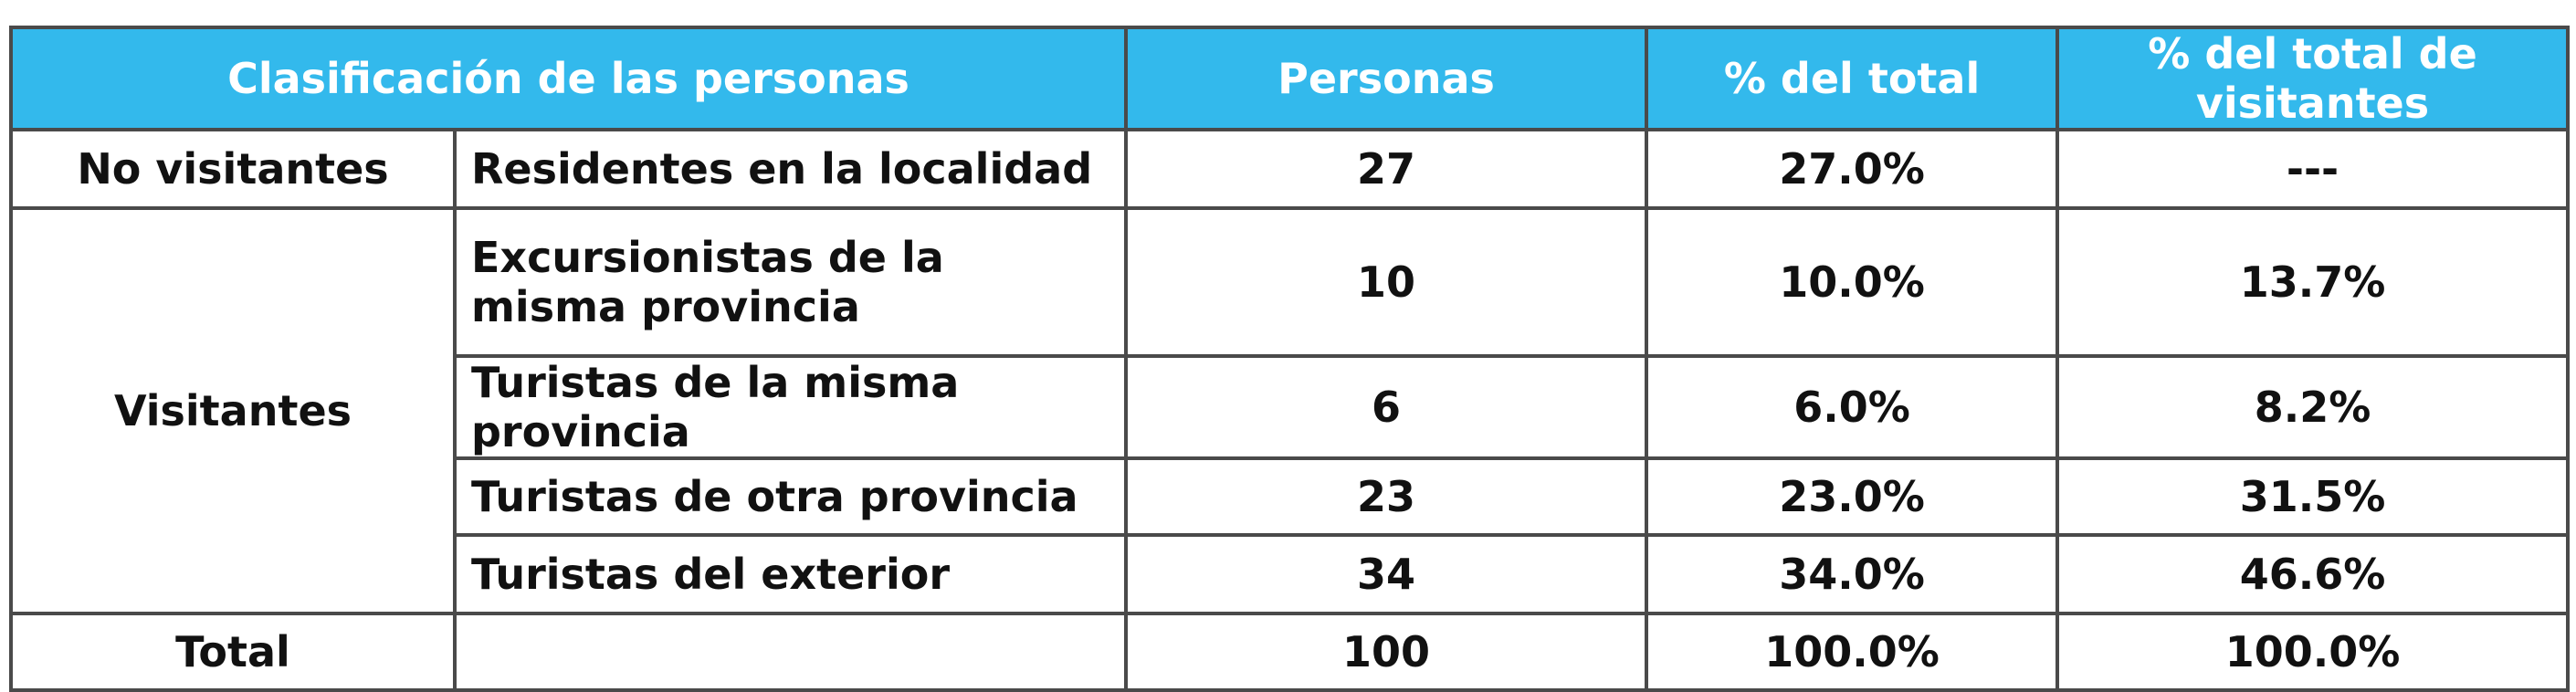 This screenshot has width=2576, height=692. What do you see at coordinates (2313, 282) in the screenshot?
I see `pct-visitors-cell: 13.7%` at bounding box center [2313, 282].